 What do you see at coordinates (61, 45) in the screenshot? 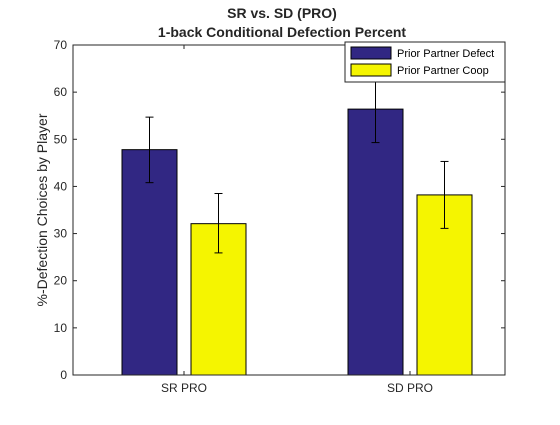
I see `y-tick-label: 70` at bounding box center [61, 45].